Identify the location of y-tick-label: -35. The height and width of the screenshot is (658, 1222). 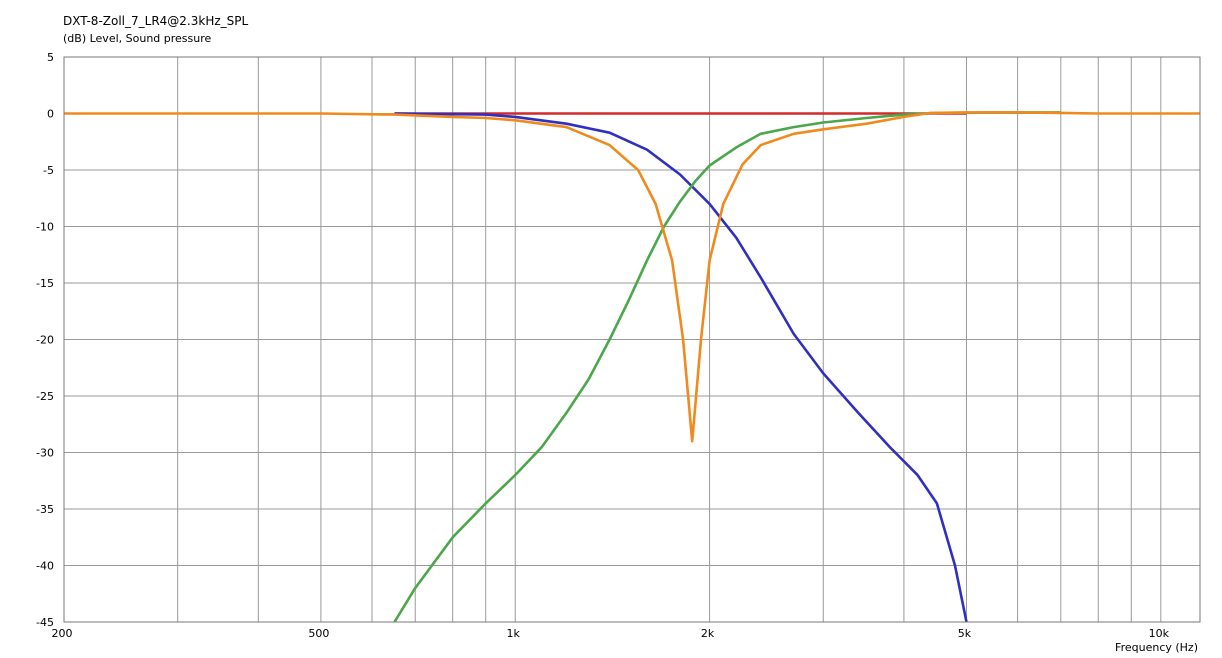
(45, 509).